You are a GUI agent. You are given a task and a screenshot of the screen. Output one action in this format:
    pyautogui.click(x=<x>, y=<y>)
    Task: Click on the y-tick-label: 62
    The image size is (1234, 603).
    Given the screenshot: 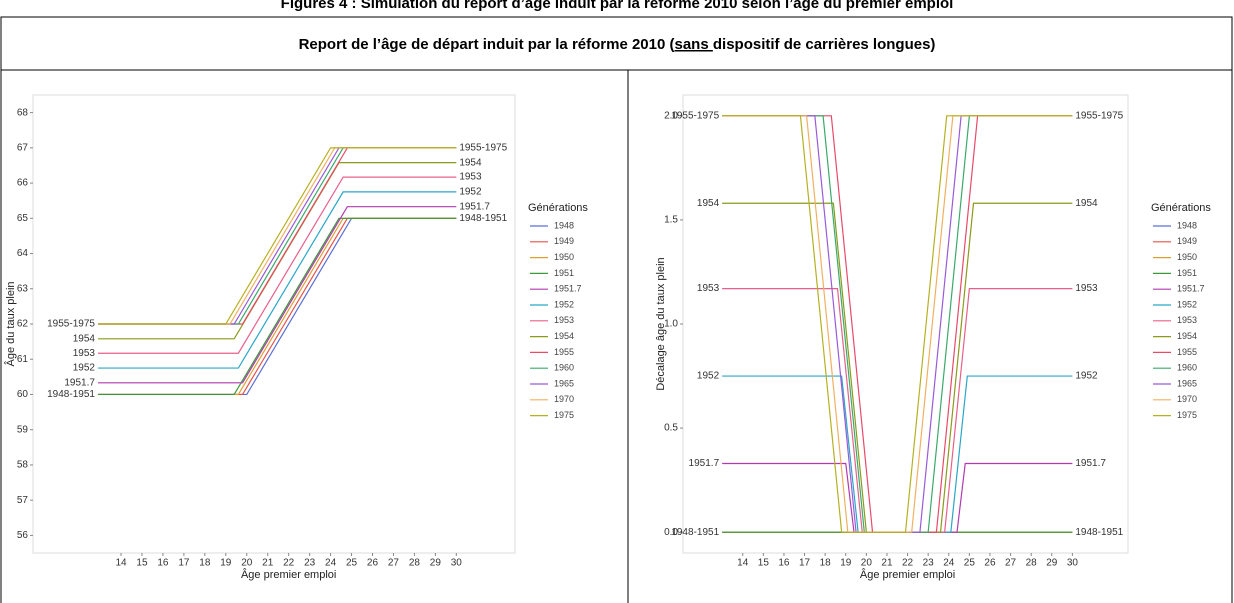 What is the action you would take?
    pyautogui.click(x=23, y=324)
    